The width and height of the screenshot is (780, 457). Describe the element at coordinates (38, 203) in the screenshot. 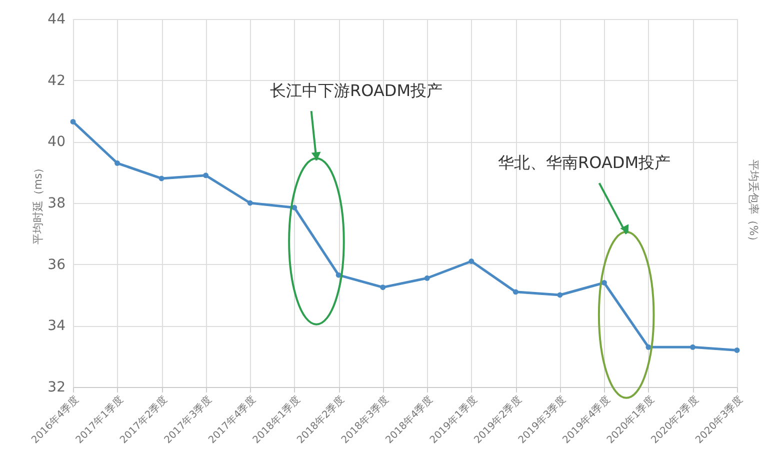

I see `y-axis-title: 平均时延（ms）` at that location.